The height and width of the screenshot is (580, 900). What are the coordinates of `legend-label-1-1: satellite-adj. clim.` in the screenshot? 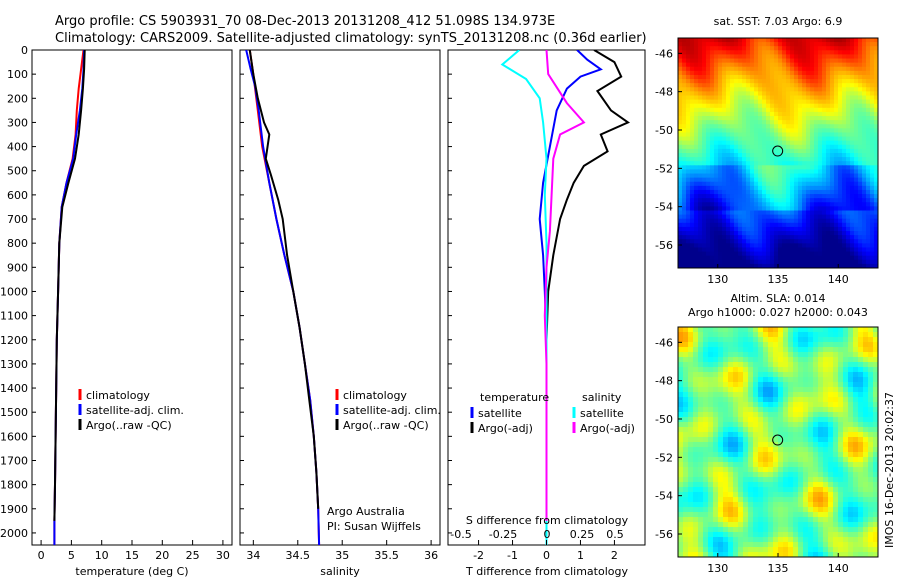 It's located at (392, 410).